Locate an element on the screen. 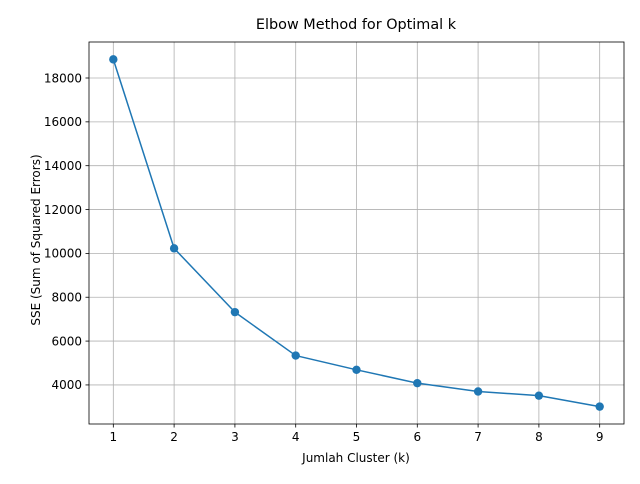 This screenshot has height=484, width=640. x-tick-label: 5 is located at coordinates (357, 437).